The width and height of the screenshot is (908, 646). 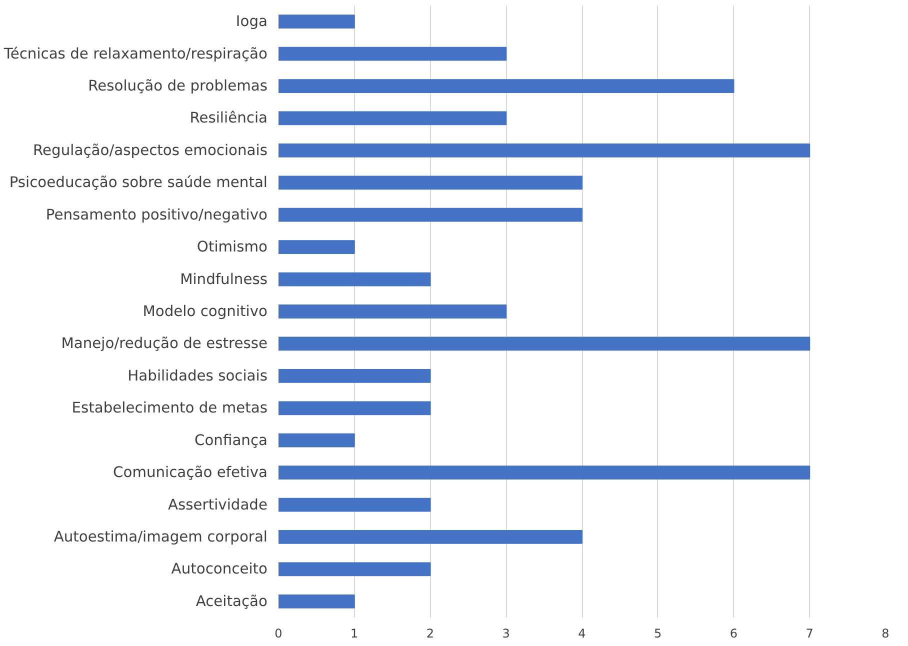 I want to click on x-tick-label: 6, so click(x=734, y=633).